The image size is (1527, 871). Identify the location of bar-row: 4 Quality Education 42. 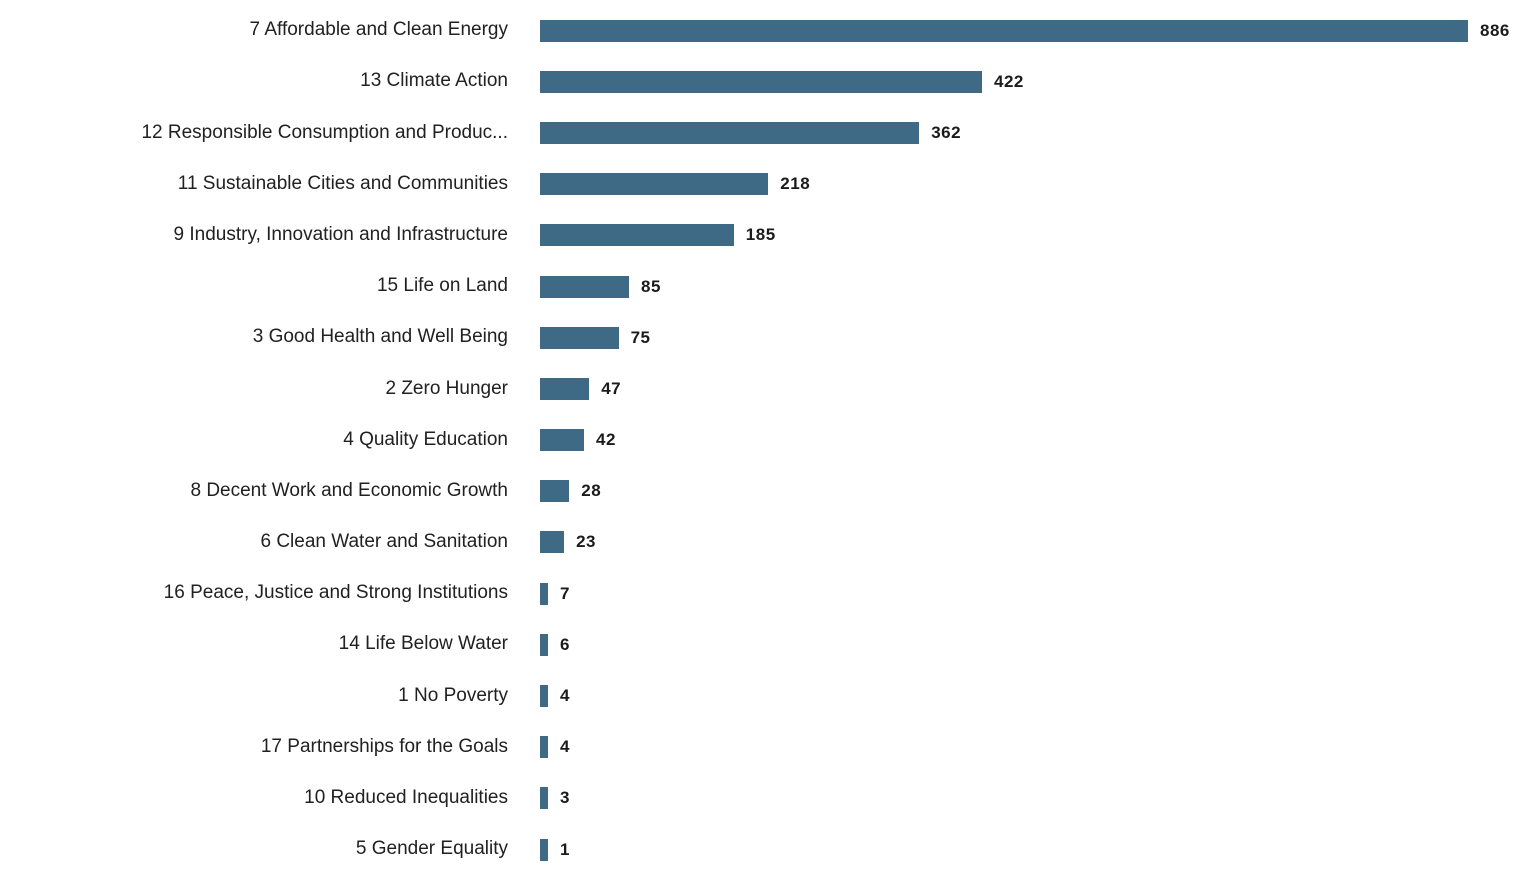
(763, 440).